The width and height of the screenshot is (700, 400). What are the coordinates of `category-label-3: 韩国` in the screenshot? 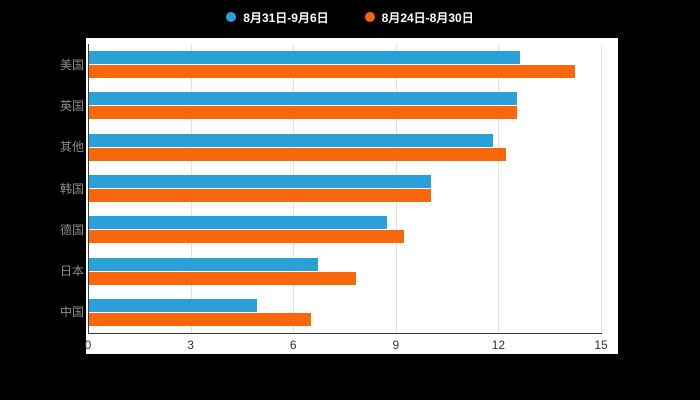 It's located at (71, 188).